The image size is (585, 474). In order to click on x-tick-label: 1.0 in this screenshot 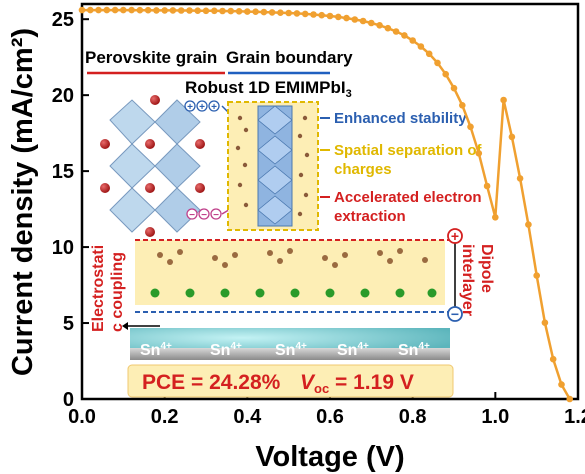, I will do `click(495, 417)`.